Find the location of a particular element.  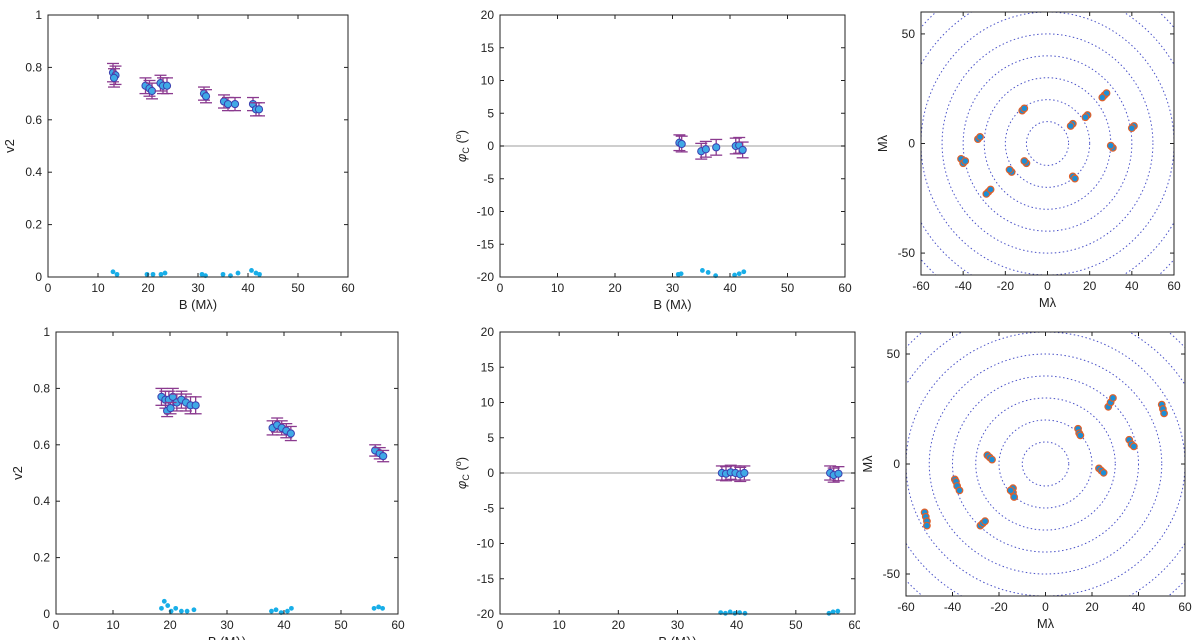

y-axis-label: Mλ is located at coordinates (882, 143).